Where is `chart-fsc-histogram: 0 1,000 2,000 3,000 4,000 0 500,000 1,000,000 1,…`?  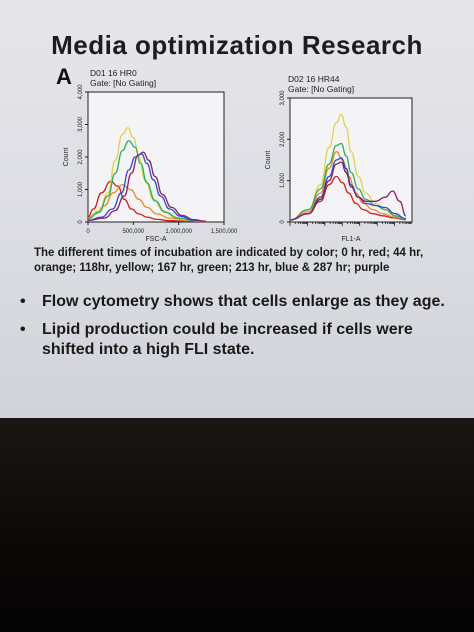 chart-fsc-histogram: 0 1,000 2,000 3,000 4,000 0 500,000 1,000,000 1,… is located at coordinates (150, 163).